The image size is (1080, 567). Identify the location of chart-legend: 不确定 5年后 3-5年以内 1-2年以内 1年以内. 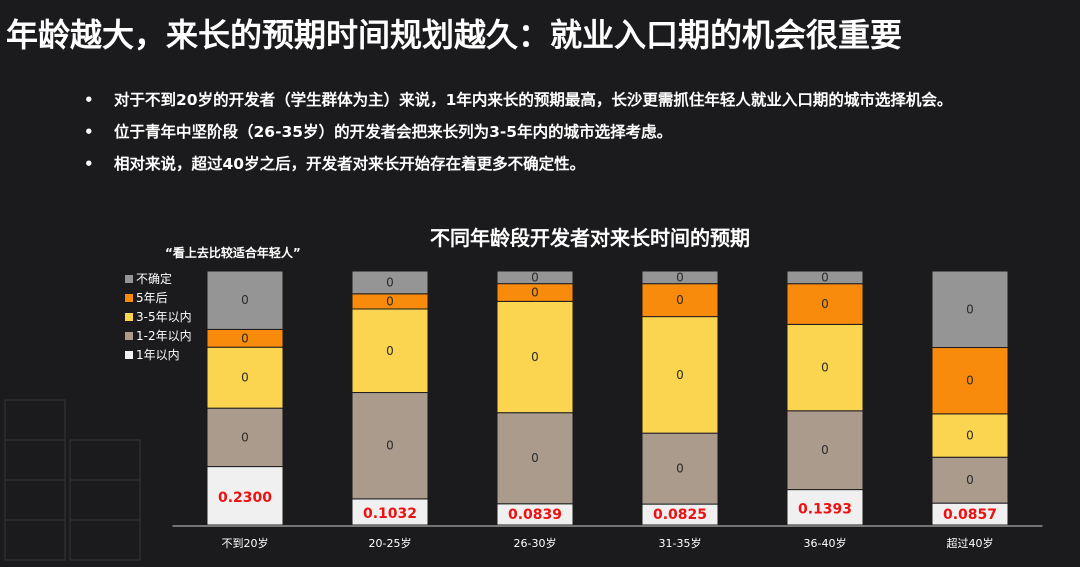
(158, 318).